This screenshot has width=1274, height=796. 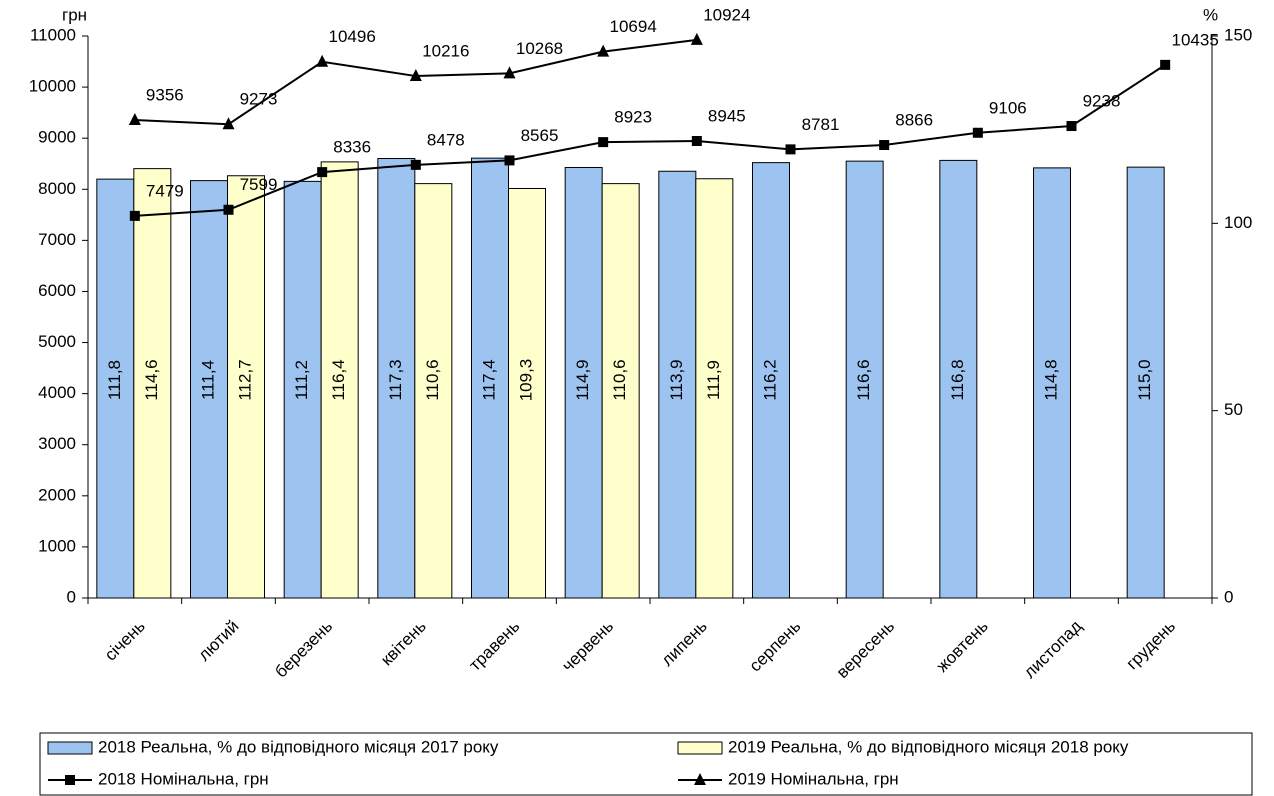 What do you see at coordinates (539, 48) in the screenshot?
I see `line-value-label: 10268` at bounding box center [539, 48].